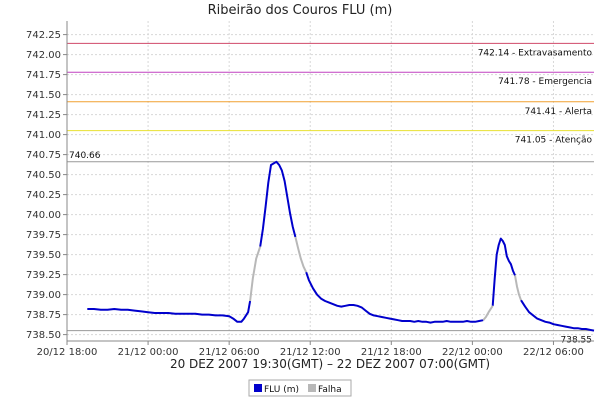  I want to click on y-tick-label: 741.50, so click(43, 95).